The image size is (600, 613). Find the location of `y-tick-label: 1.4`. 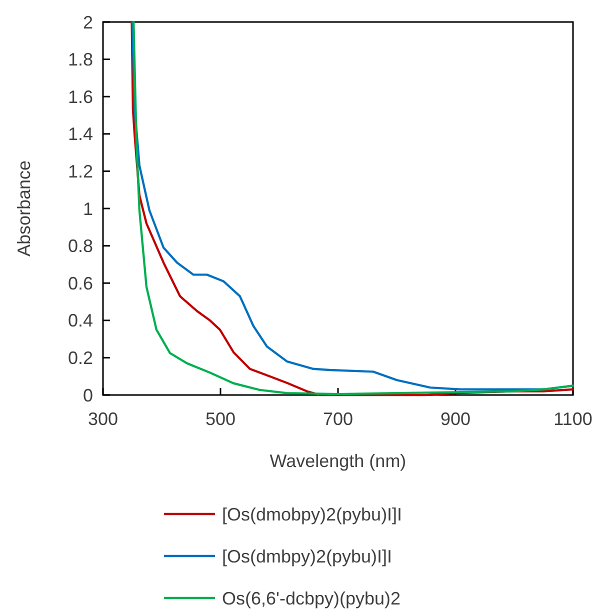

y-tick-label: 1.4 is located at coordinates (80, 134).